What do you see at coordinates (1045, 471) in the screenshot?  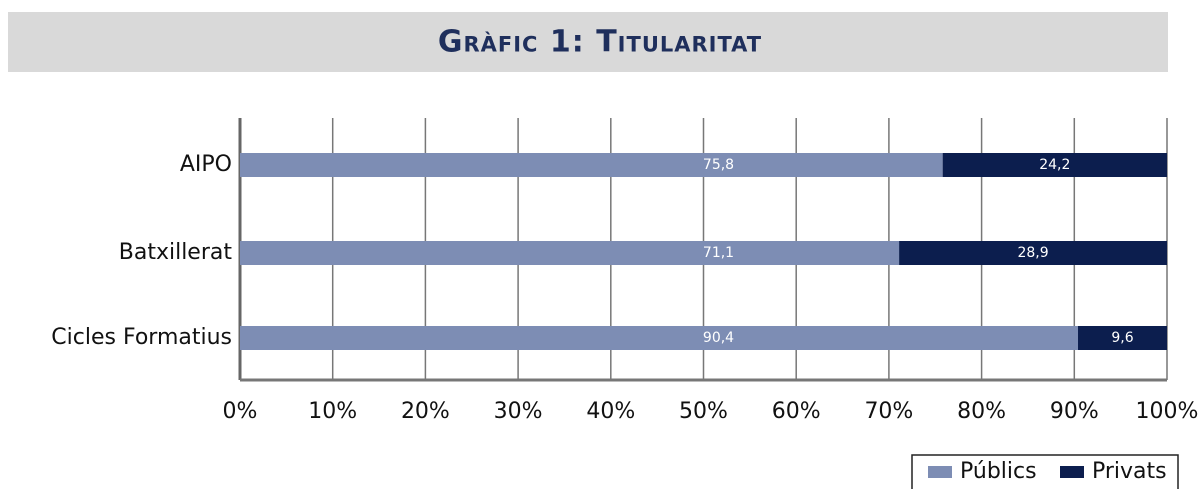 I see `legend-box` at bounding box center [1045, 471].